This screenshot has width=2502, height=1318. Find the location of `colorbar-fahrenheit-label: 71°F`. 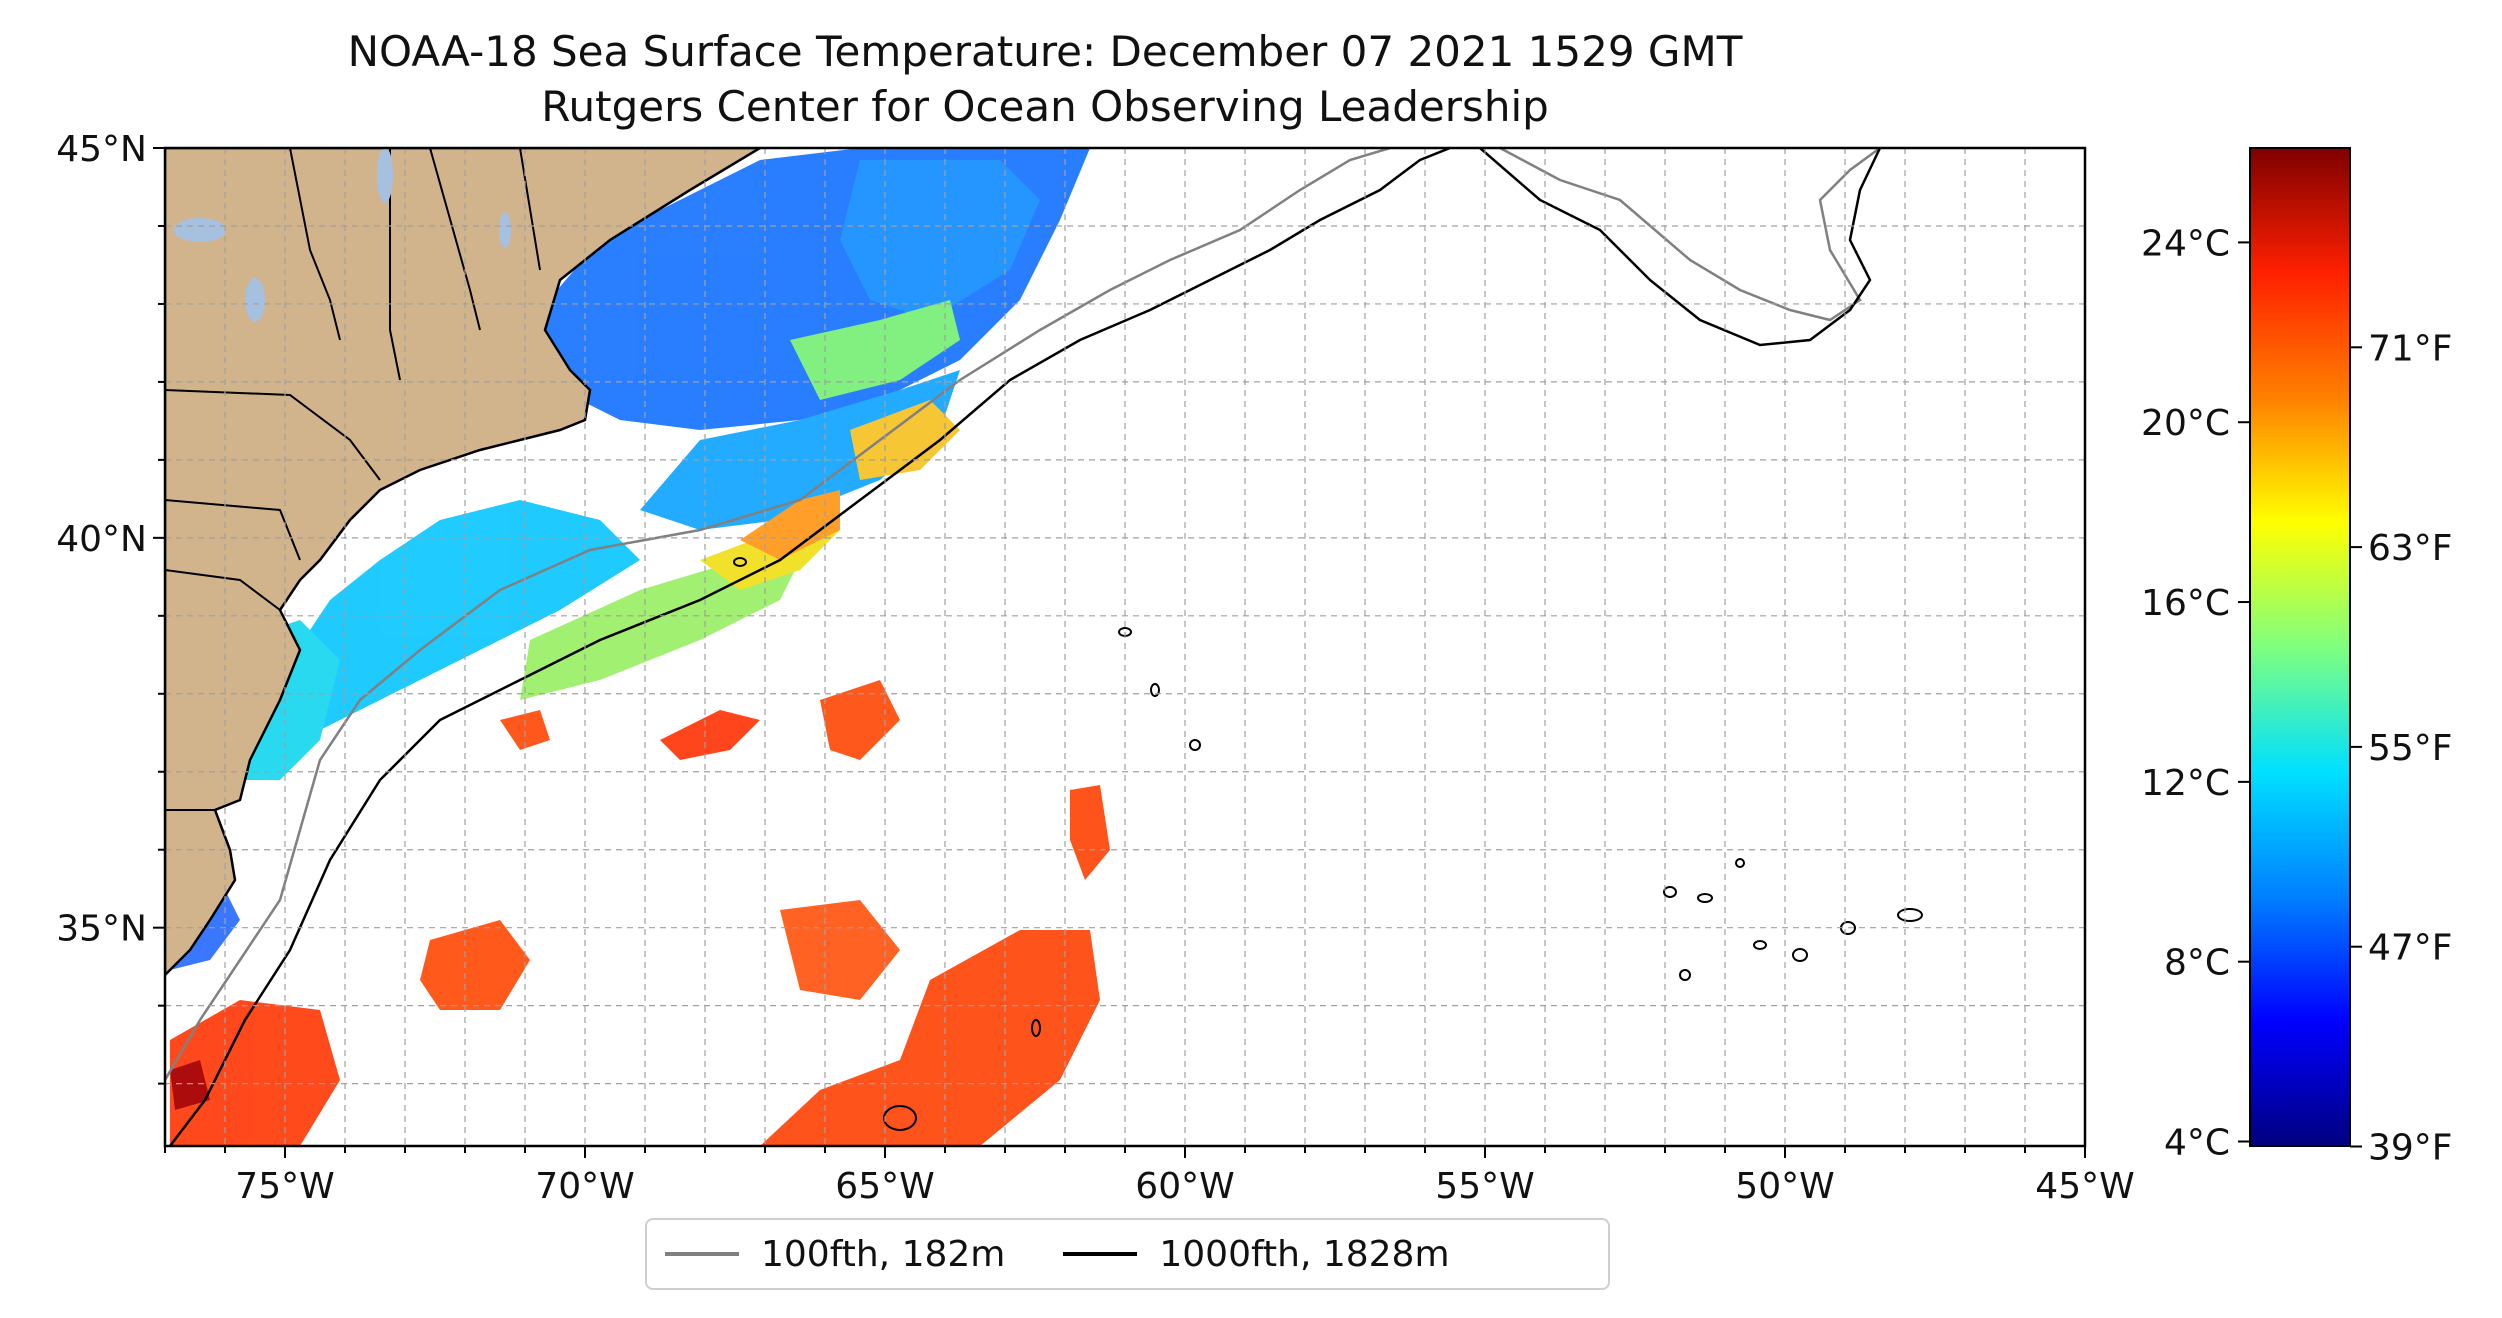

colorbar-fahrenheit-label: 71°F is located at coordinates (2410, 348).